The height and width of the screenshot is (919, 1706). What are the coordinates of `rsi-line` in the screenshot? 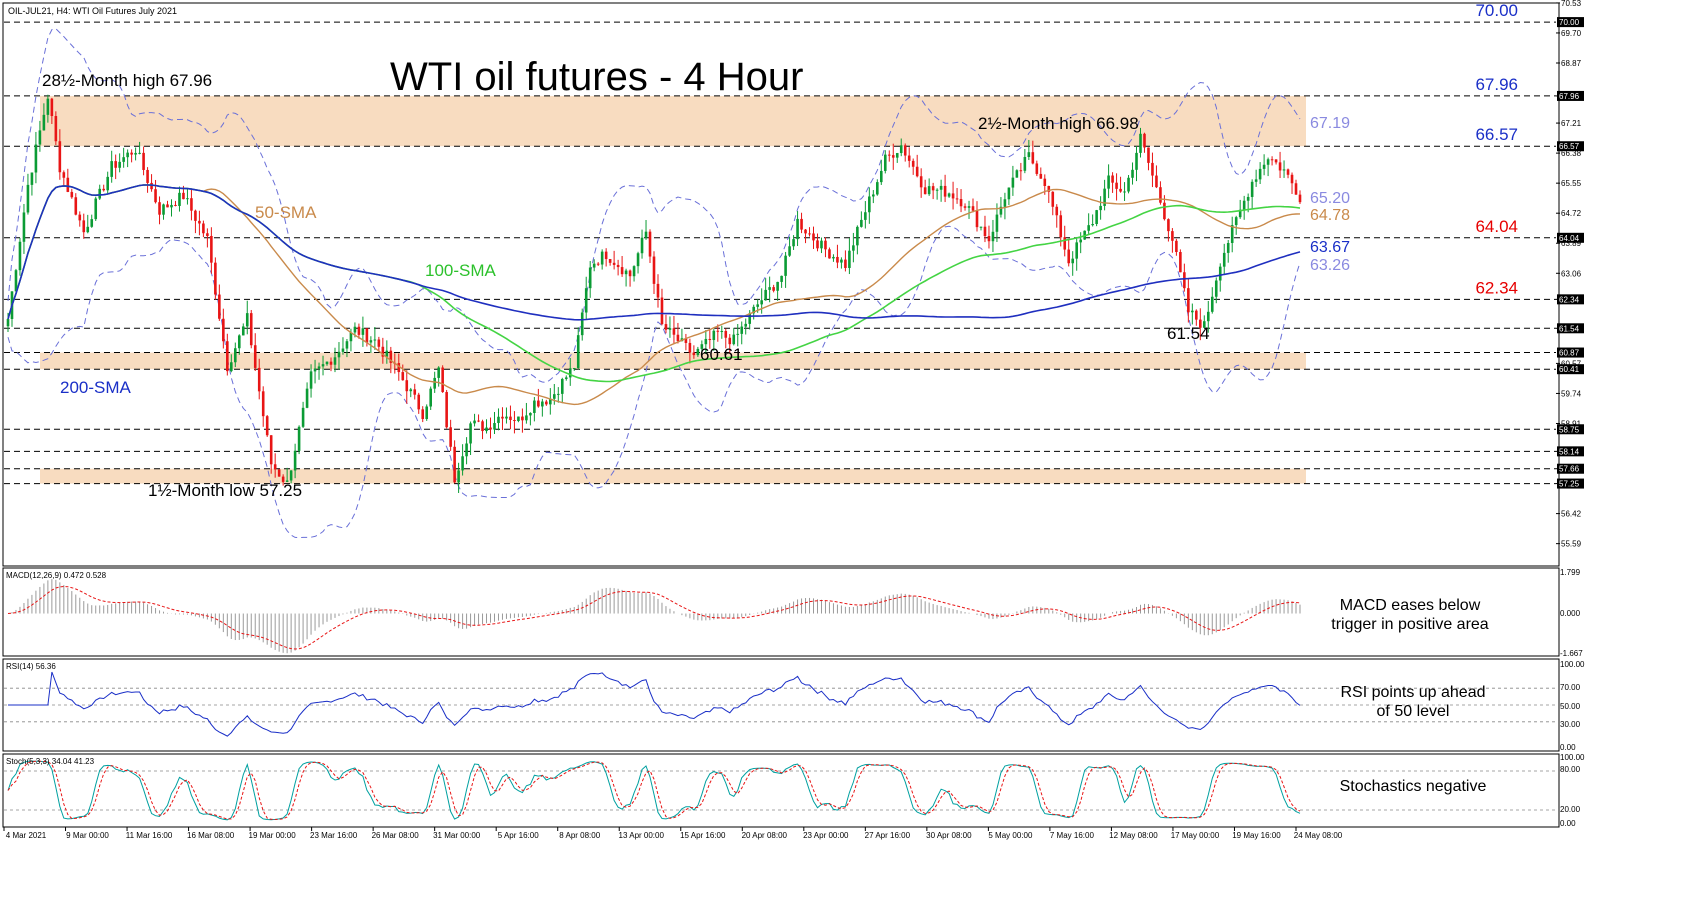 It's located at (654, 704).